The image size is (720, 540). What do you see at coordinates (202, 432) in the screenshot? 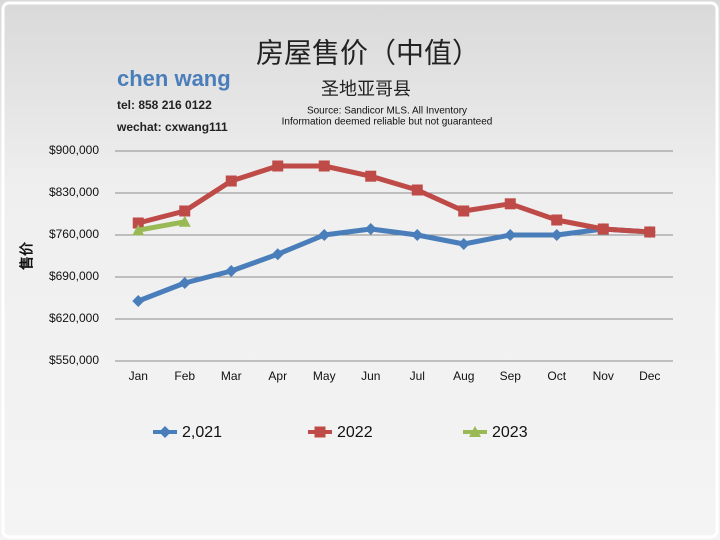
I see `legend-label: 2,021` at bounding box center [202, 432].